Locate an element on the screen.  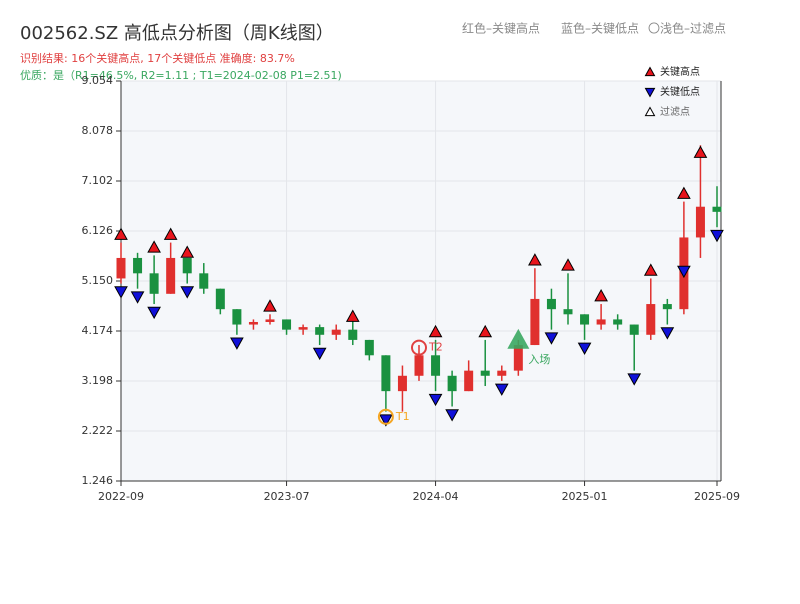
legend-label: 关键高点 is located at coordinates (680, 71).